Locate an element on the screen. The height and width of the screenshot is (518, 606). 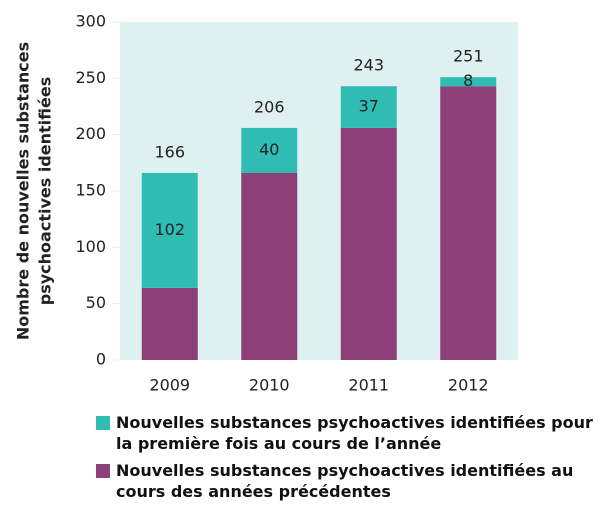
y-label-line: Nombre de nouvelles substances is located at coordinates (23, 191).